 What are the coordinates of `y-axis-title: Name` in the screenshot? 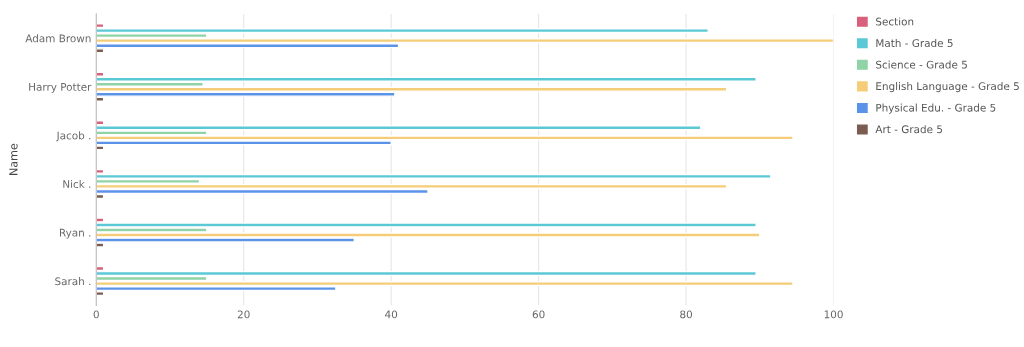 It's located at (13, 159).